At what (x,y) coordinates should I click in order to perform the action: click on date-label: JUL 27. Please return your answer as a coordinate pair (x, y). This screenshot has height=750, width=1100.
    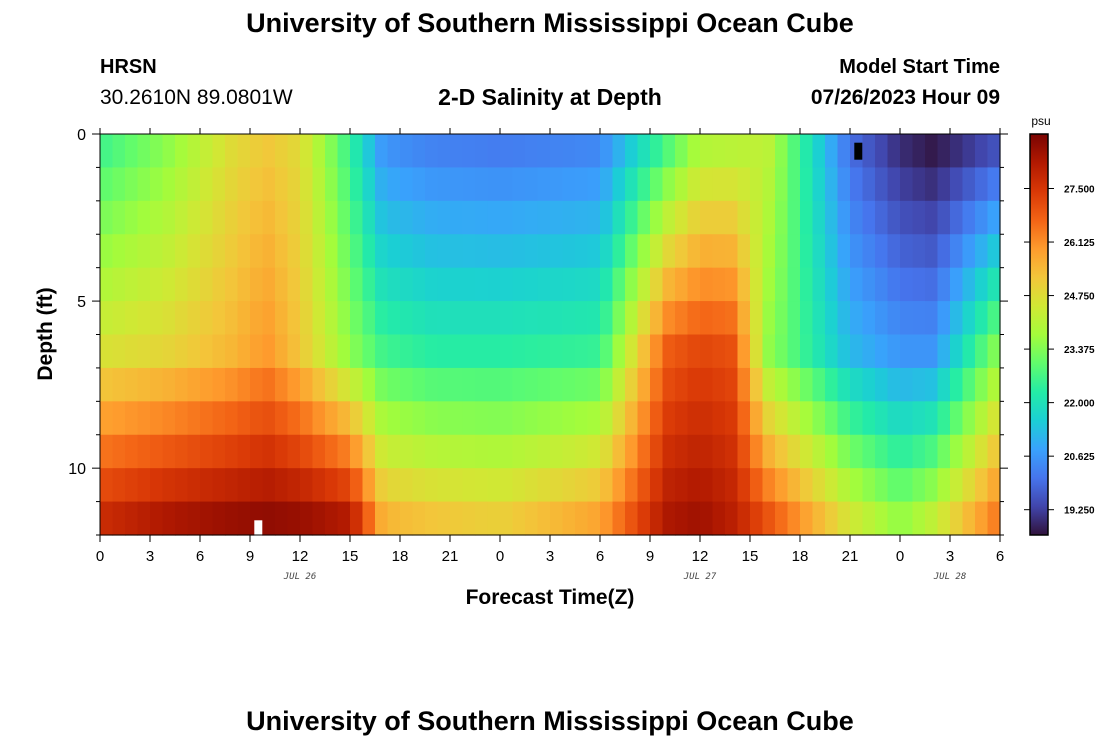
    Looking at the image, I should click on (700, 577).